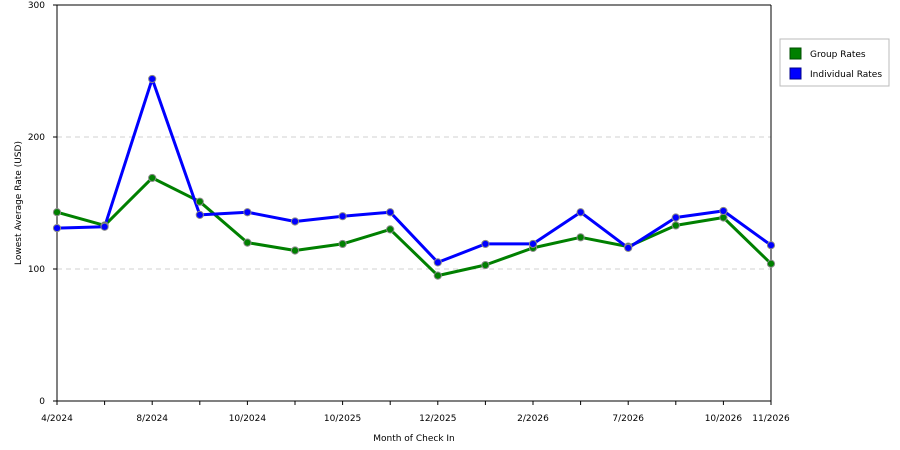 Image resolution: width=900 pixels, height=450 pixels. Describe the element at coordinates (437, 419) in the screenshot. I see `x-tick-label: 12/2025` at that location.